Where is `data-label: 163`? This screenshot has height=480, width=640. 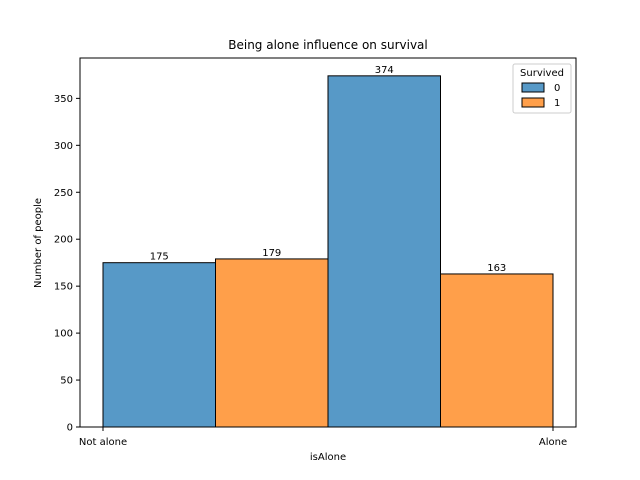
data-label: 163 is located at coordinates (496, 268).